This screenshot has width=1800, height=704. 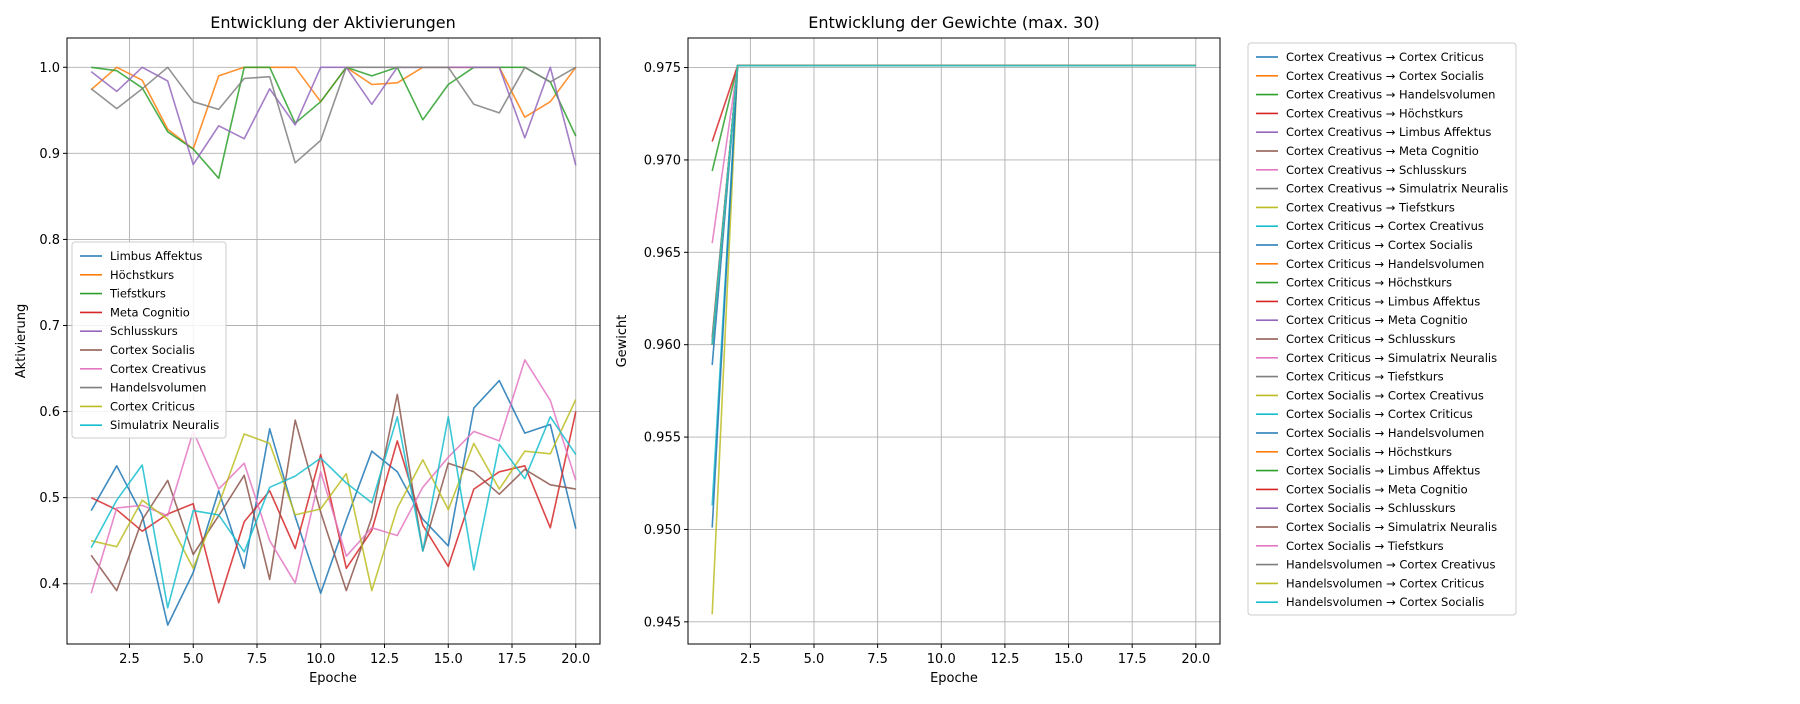 What do you see at coordinates (1376, 170) in the screenshot?
I see `weight-legend-label: Cortex Creativus → Schlusskurs` at bounding box center [1376, 170].